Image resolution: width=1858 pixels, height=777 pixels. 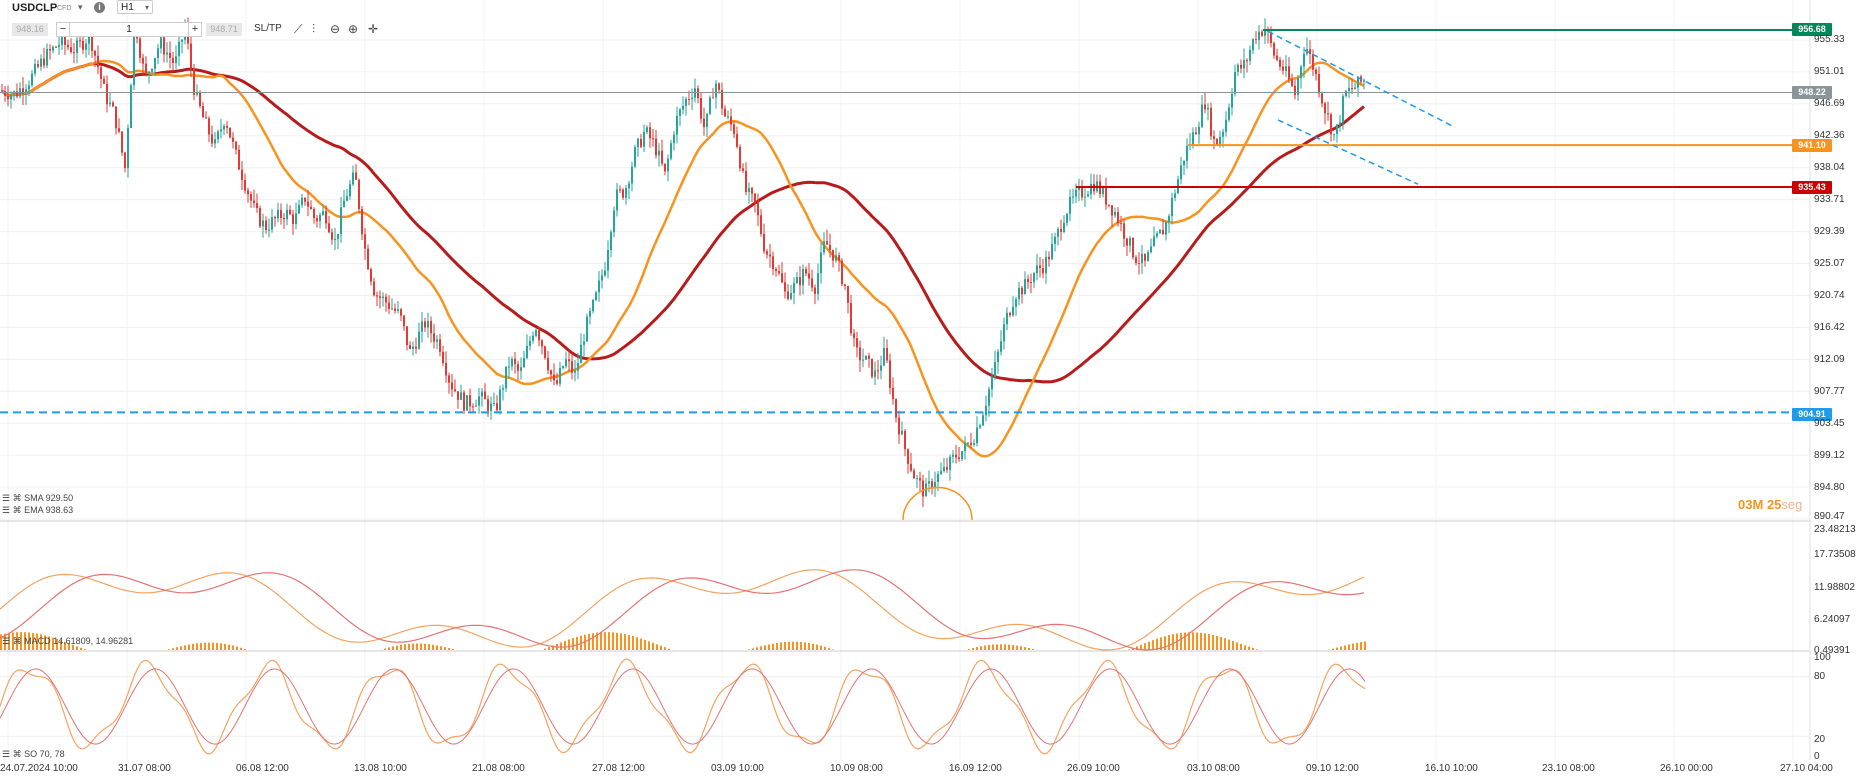 What do you see at coordinates (63, 29) in the screenshot?
I see `quantity-decrease-button: −` at bounding box center [63, 29].